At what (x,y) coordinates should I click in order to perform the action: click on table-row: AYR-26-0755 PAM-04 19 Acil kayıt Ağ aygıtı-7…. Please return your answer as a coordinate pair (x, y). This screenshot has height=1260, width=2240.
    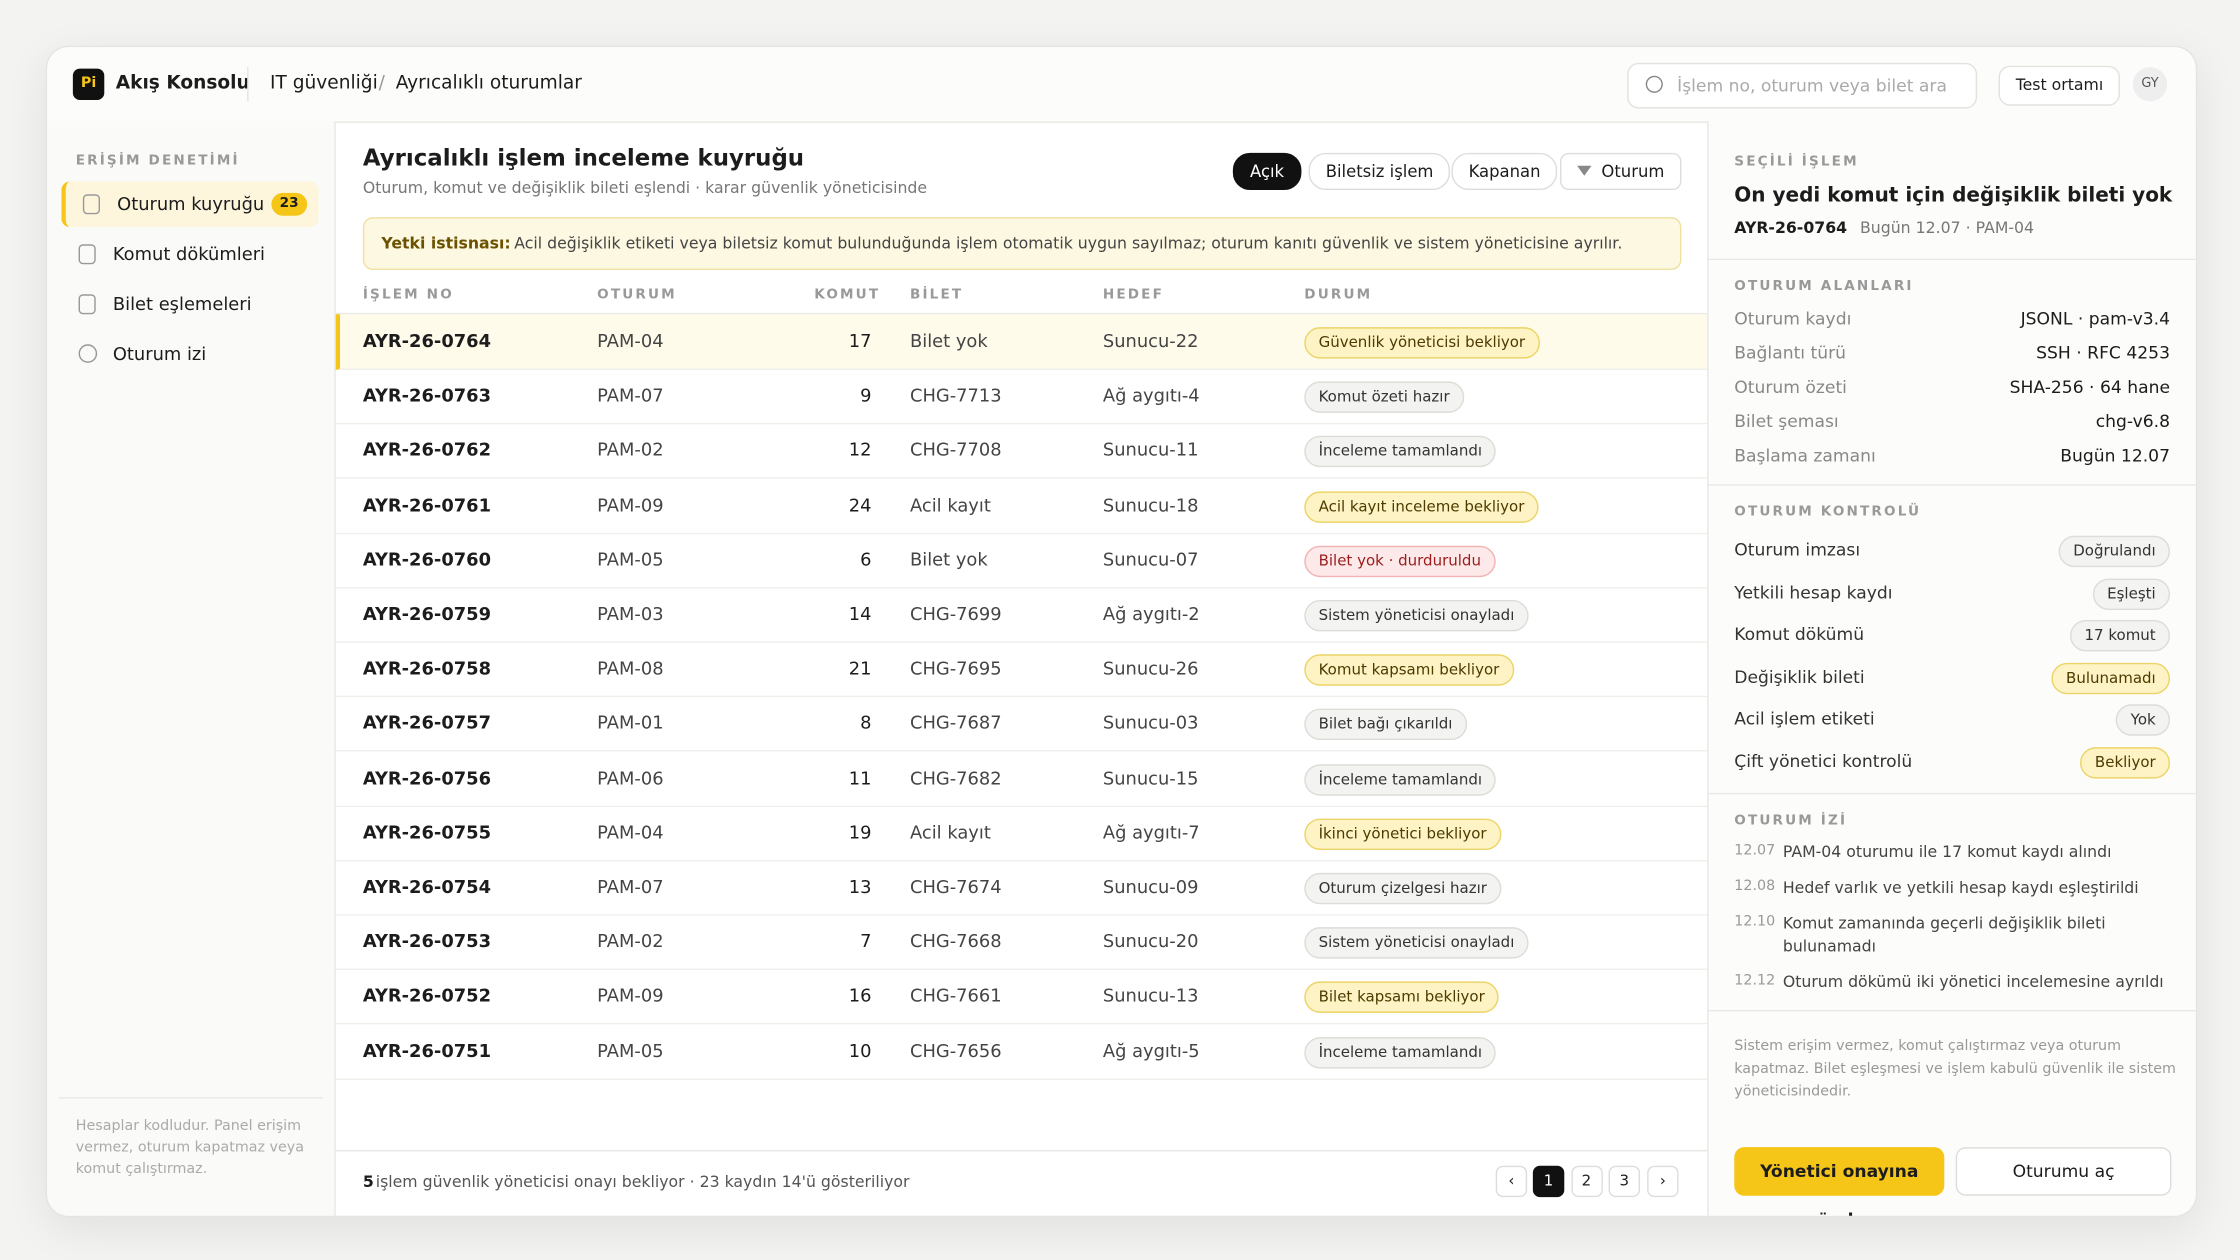
    Looking at the image, I should click on (1022, 833).